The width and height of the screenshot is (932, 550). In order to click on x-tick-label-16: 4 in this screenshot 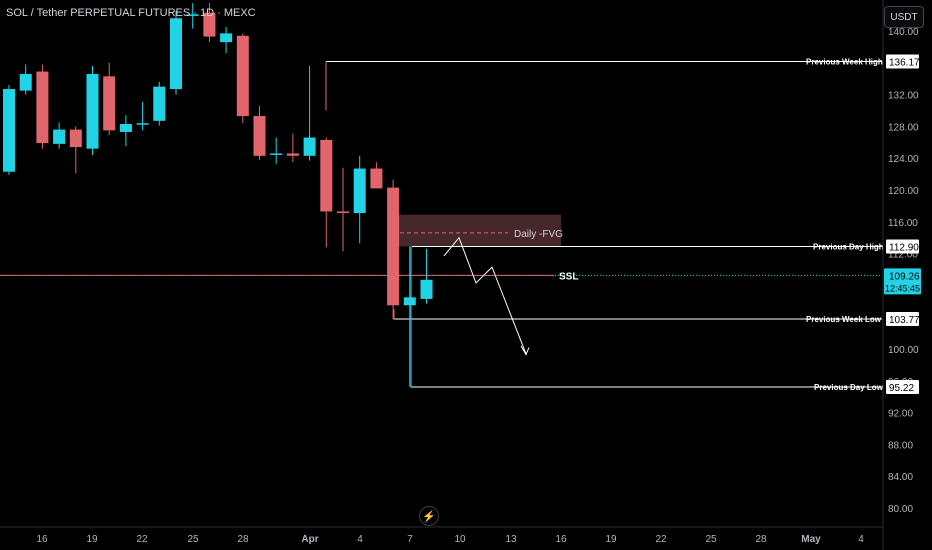, I will do `click(861, 539)`.